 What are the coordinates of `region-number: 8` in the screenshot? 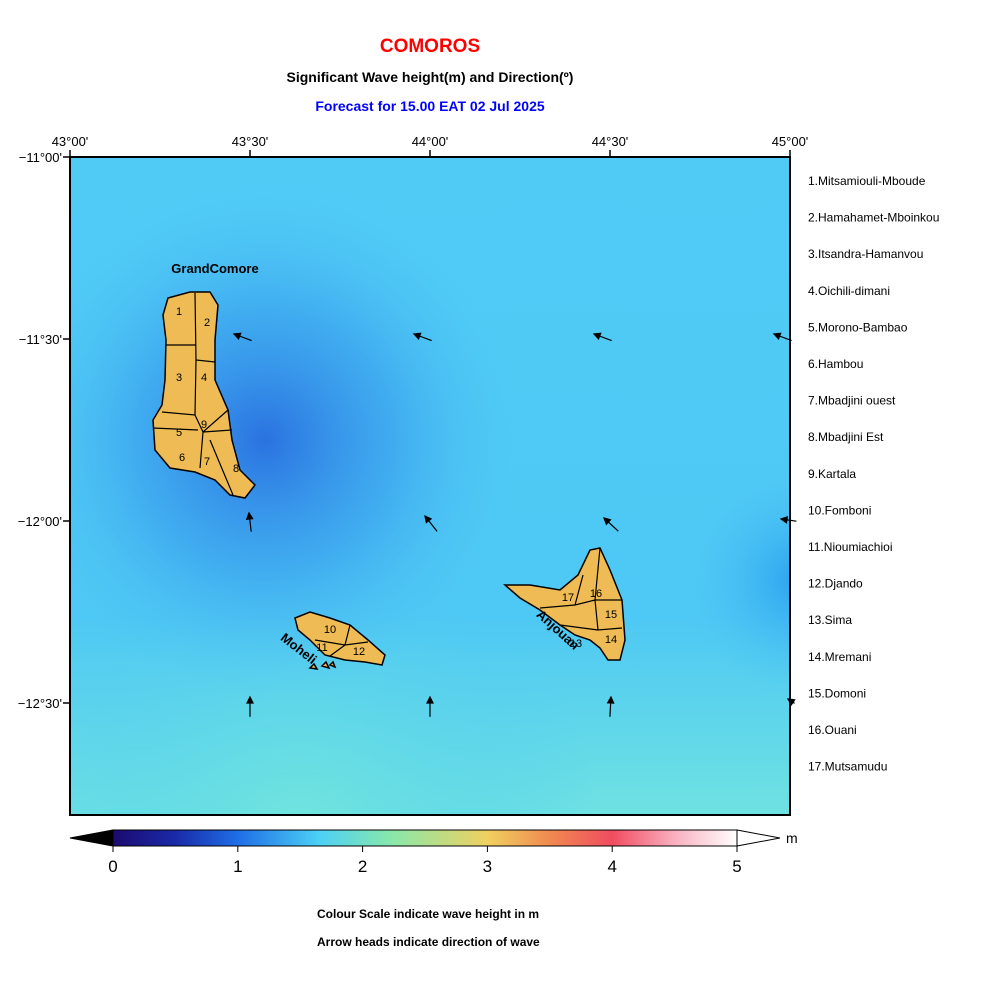 It's located at (236, 469).